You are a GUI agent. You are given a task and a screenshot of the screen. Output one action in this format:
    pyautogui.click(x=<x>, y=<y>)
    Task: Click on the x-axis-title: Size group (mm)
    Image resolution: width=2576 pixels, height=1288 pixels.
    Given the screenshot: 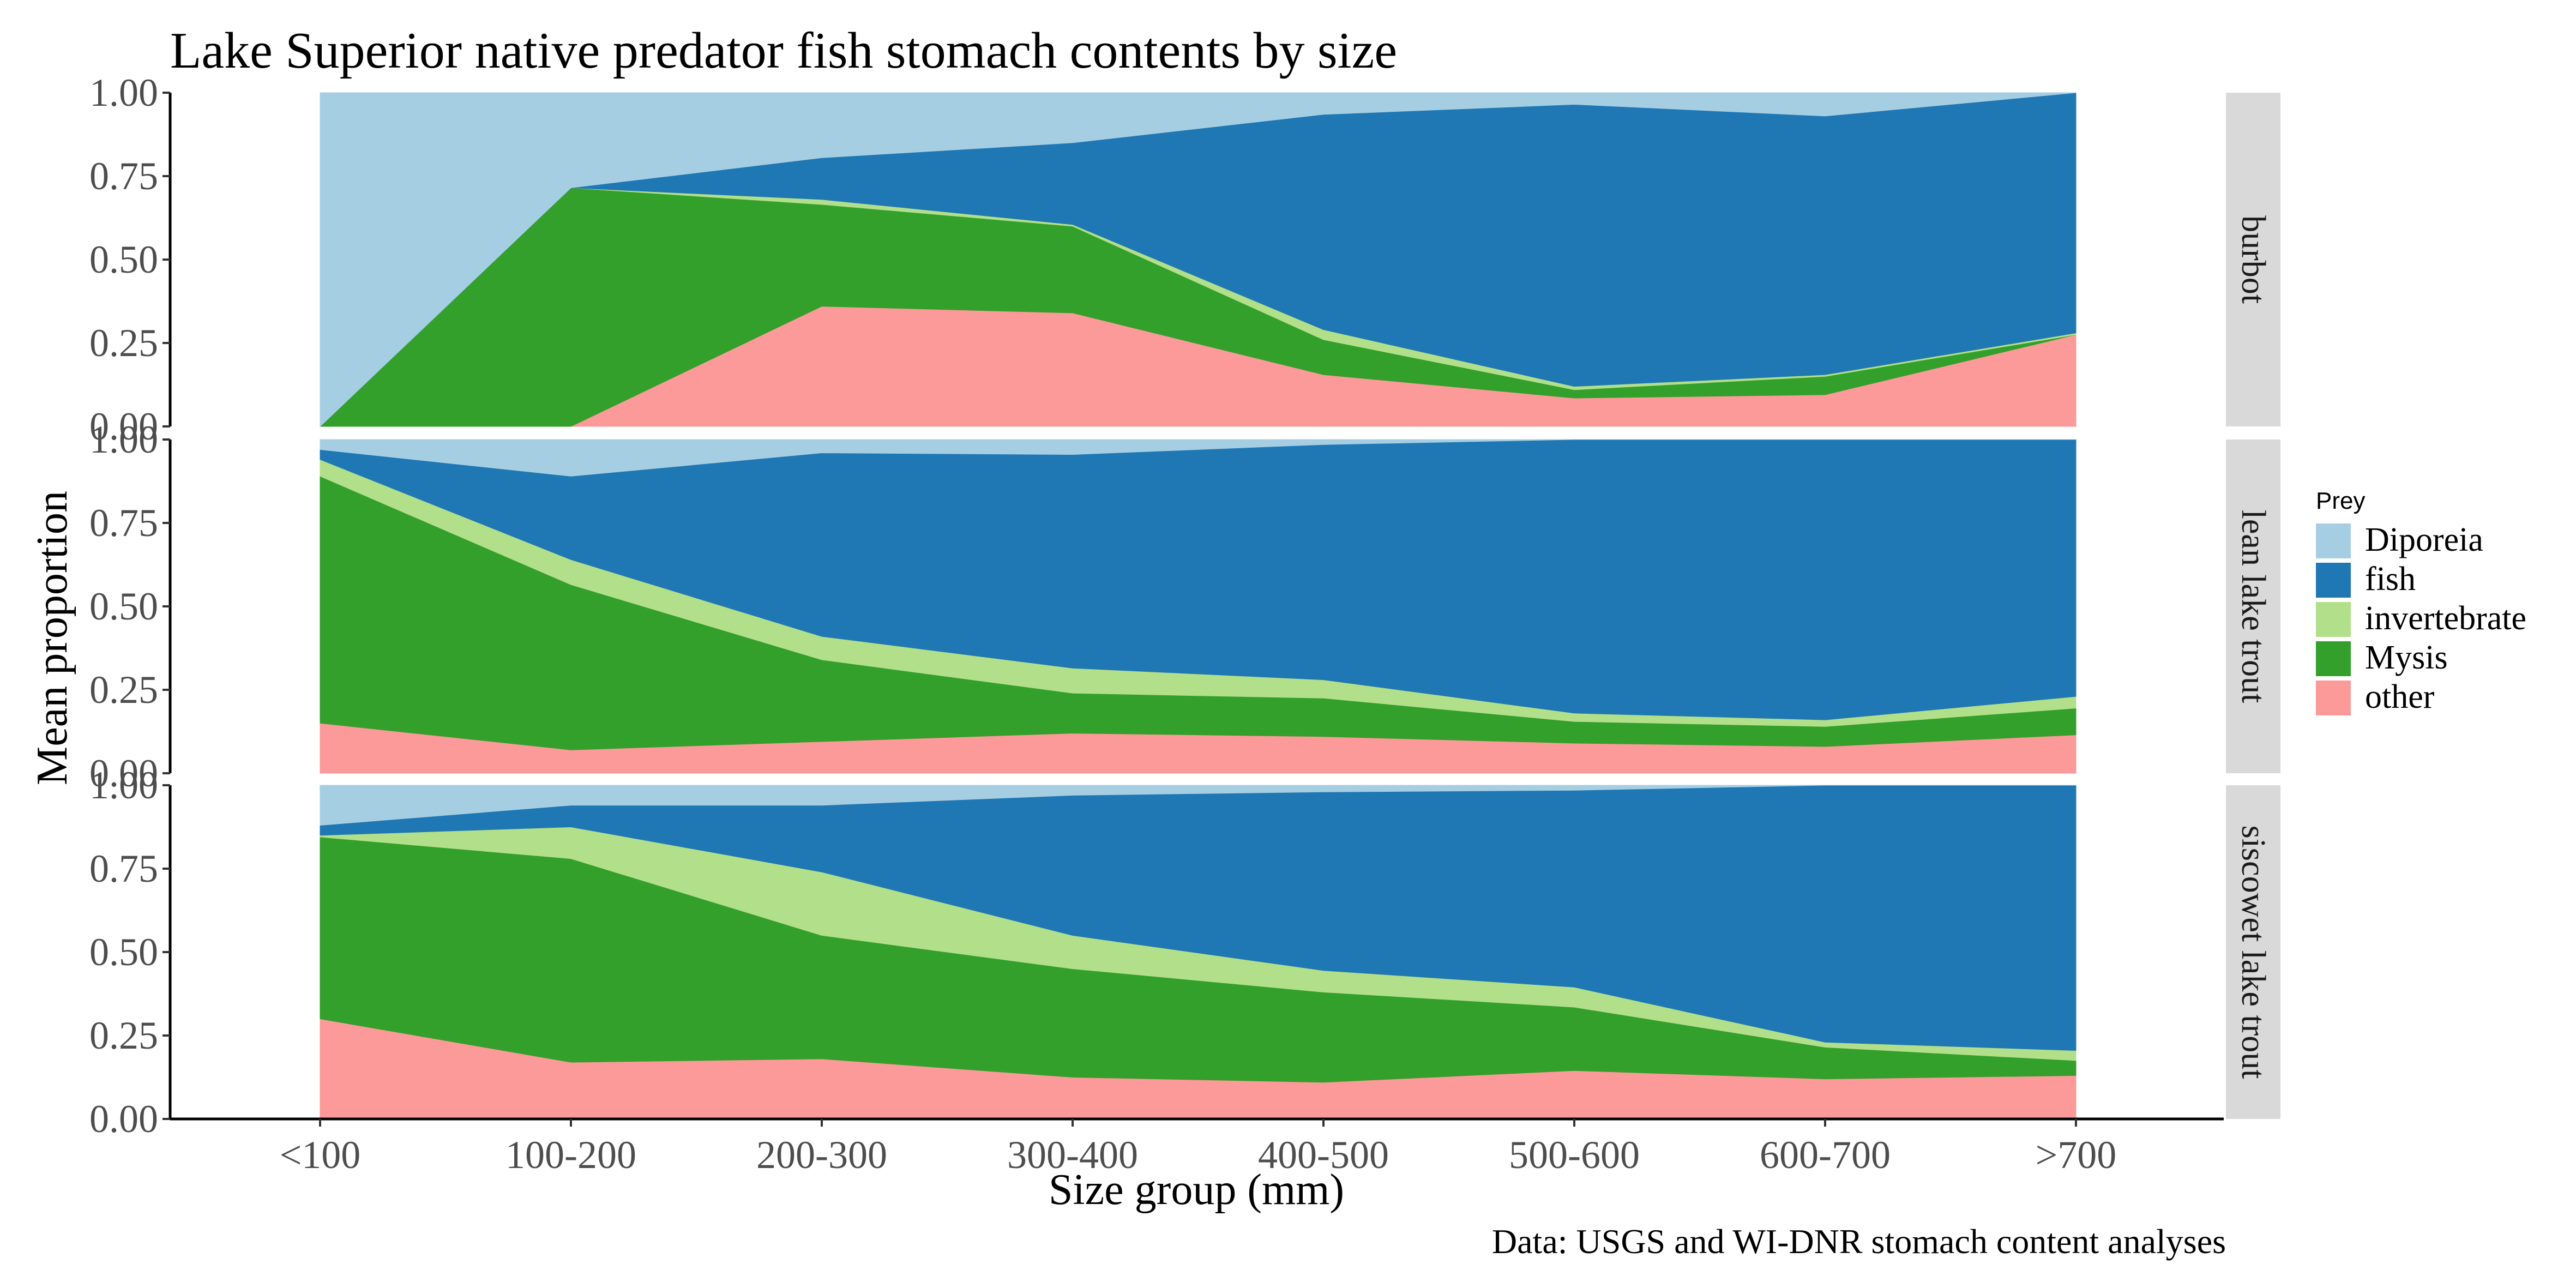 What is the action you would take?
    pyautogui.click(x=1196, y=1190)
    